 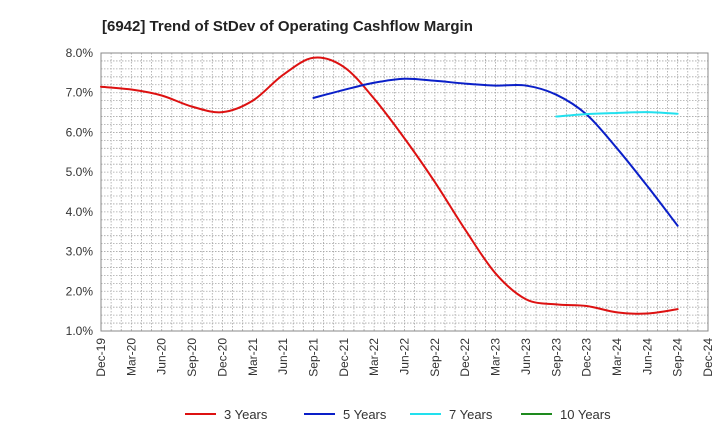 I want to click on y-tick-label: 7.0%, so click(x=80, y=93).